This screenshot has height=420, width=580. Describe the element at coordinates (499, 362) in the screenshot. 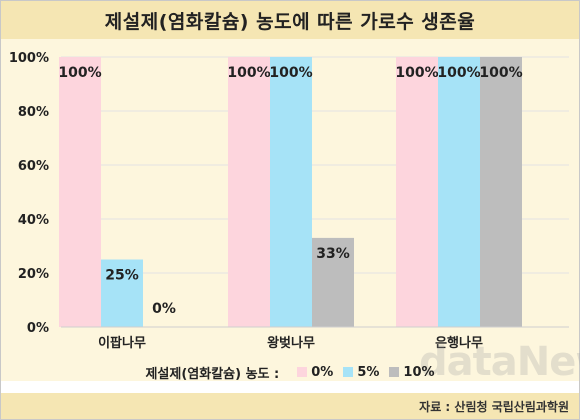

I see `watermark-logo: dataNews` at that location.